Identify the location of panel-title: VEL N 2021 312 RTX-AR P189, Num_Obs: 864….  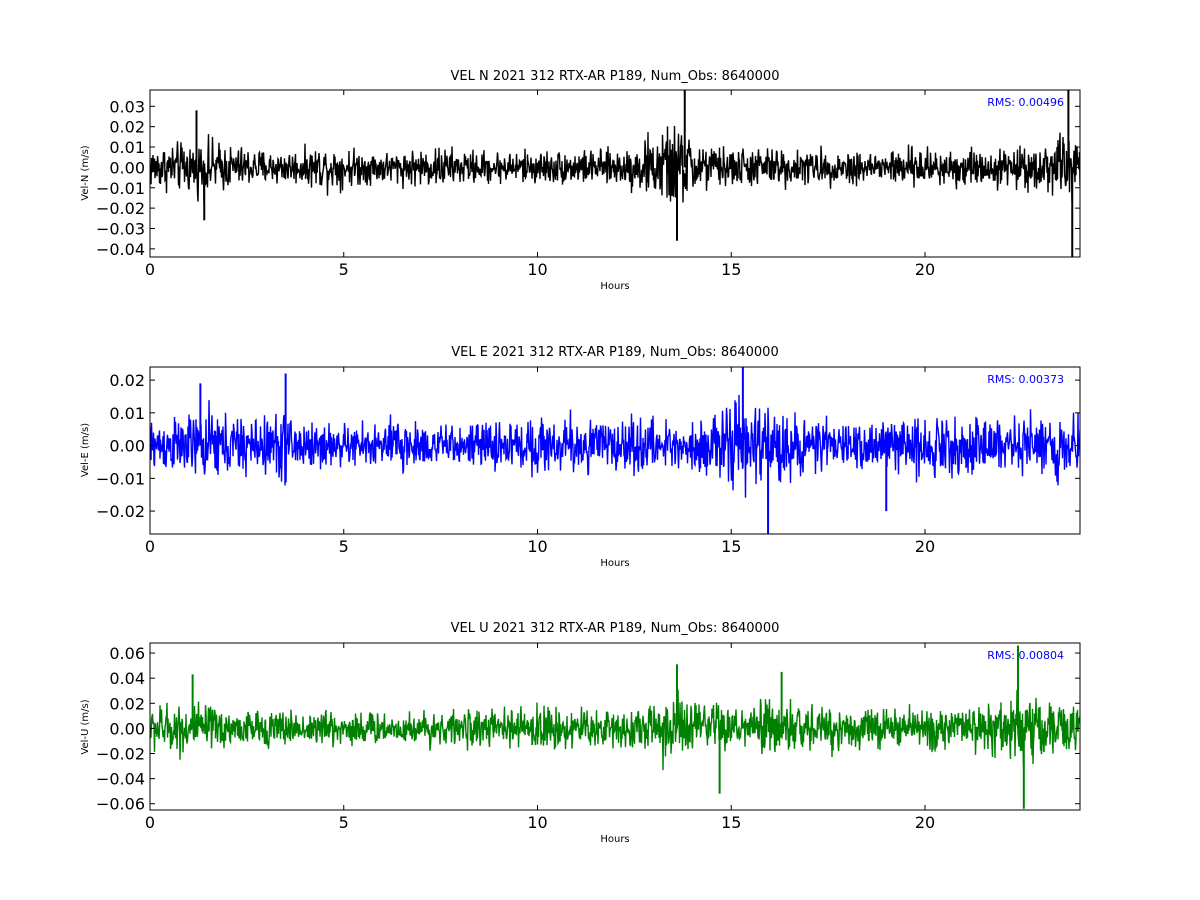
(615, 76).